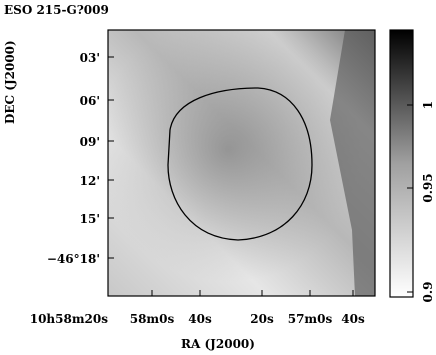 The height and width of the screenshot is (355, 436). I want to click on y-tick-label: 03', so click(90, 58).